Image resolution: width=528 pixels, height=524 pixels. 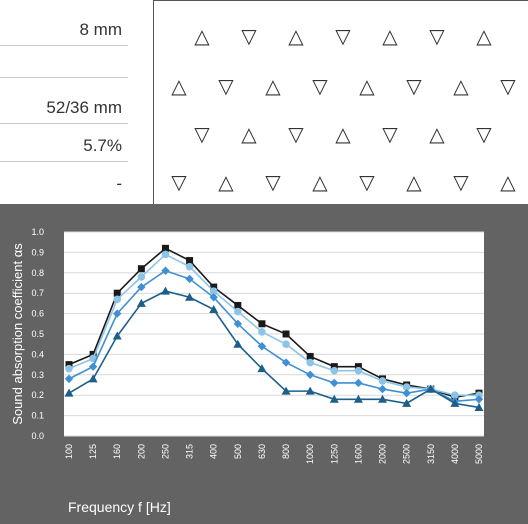 What do you see at coordinates (479, 454) in the screenshot?
I see `x-tick-label: 5000` at bounding box center [479, 454].